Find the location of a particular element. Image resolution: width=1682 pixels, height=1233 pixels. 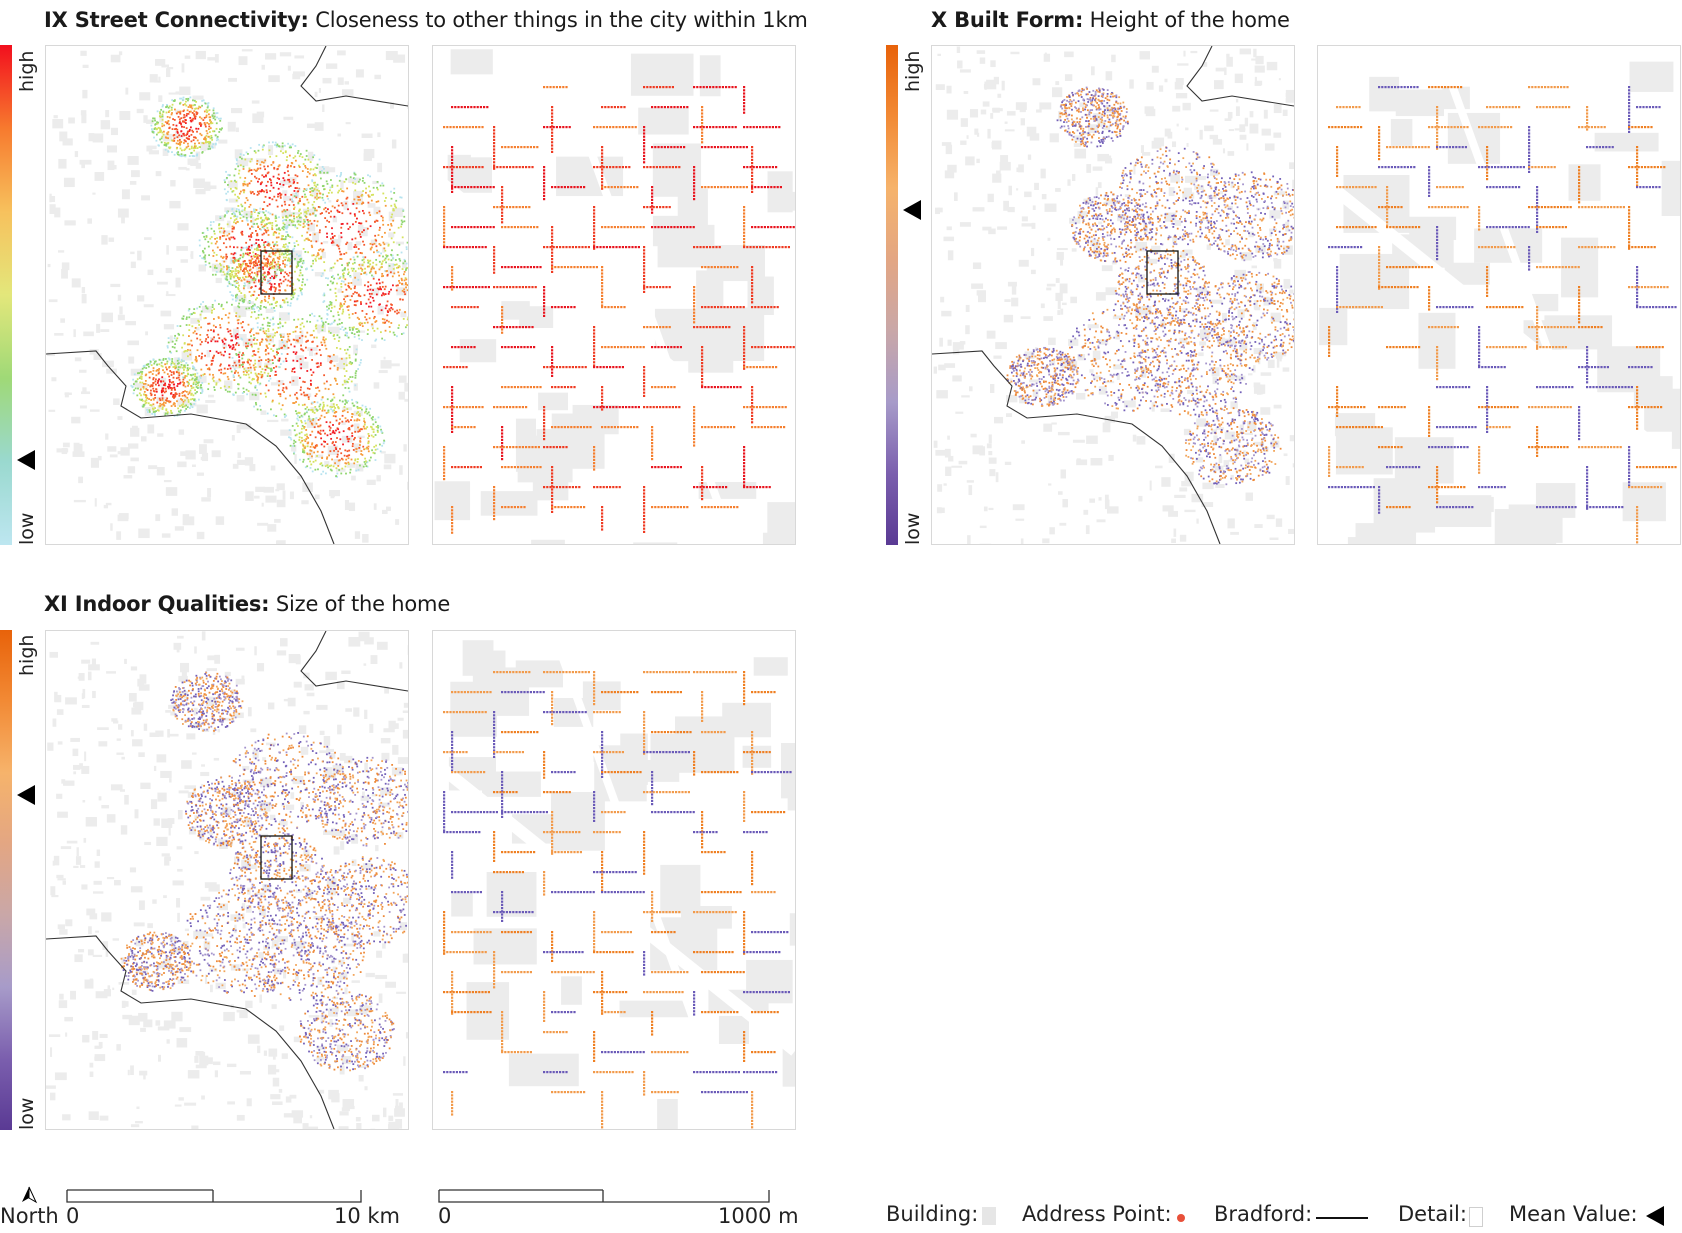

detail-scale-end: 1000 m is located at coordinates (758, 1216).